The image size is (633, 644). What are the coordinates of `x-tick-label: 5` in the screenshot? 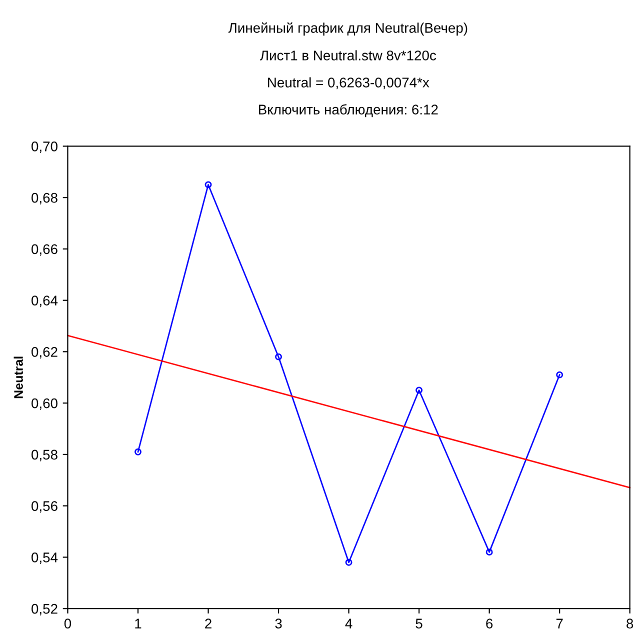 It's located at (419, 623).